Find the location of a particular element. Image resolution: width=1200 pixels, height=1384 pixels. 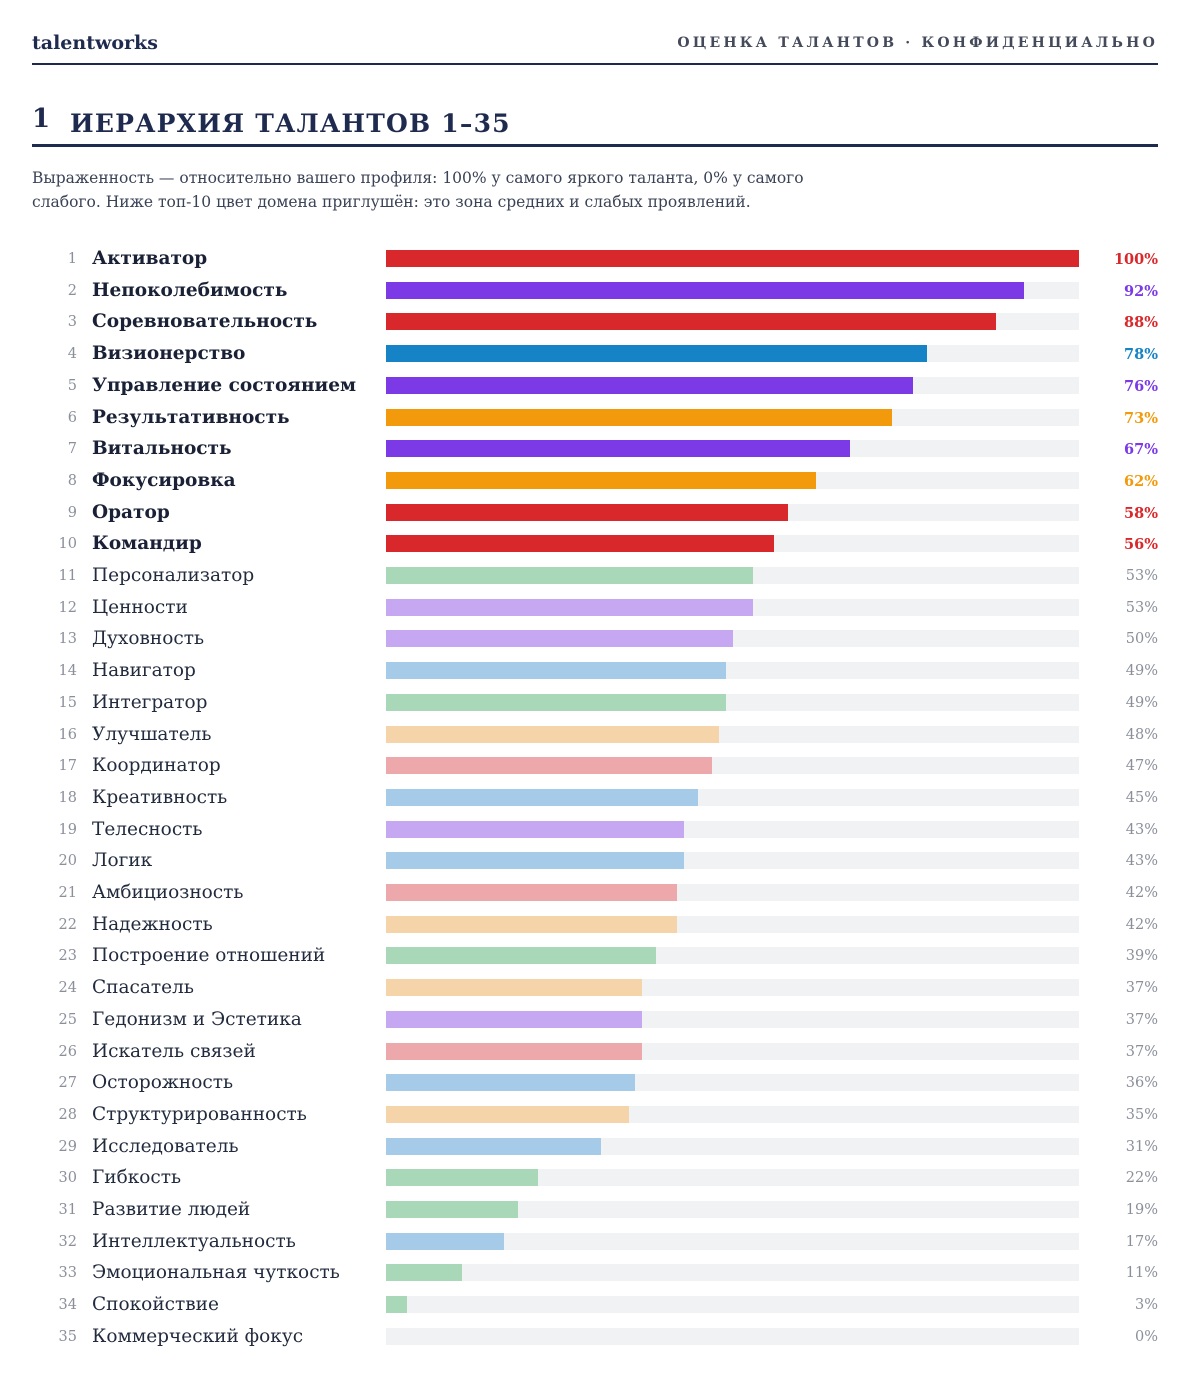

talent-name: Улучшатель is located at coordinates (152, 734).